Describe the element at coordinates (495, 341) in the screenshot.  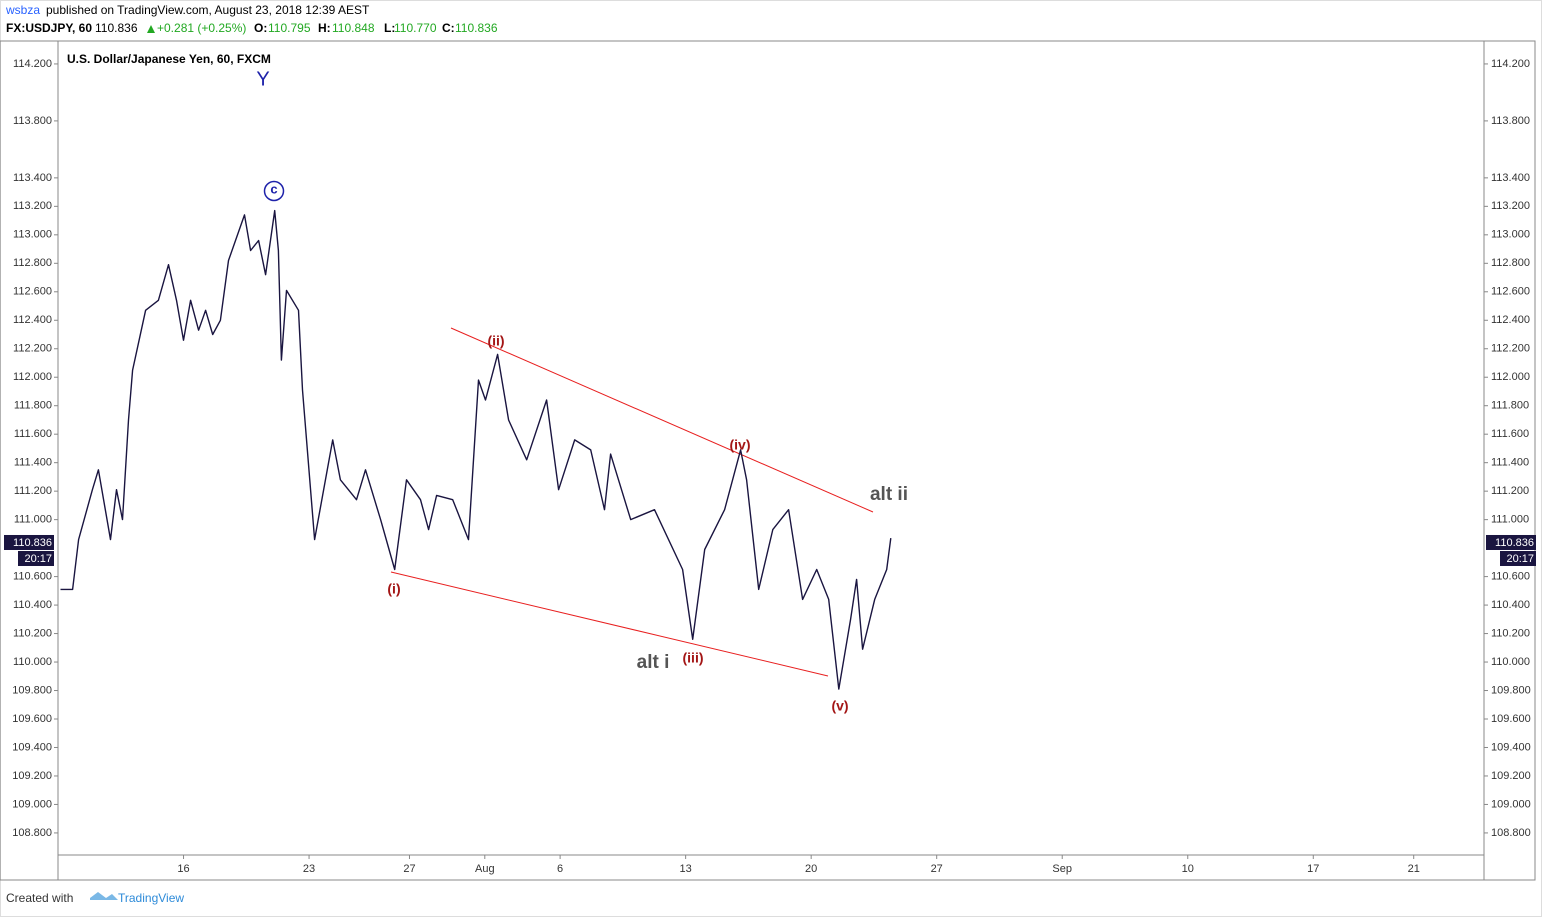
I see `wave-label: (ii)` at that location.